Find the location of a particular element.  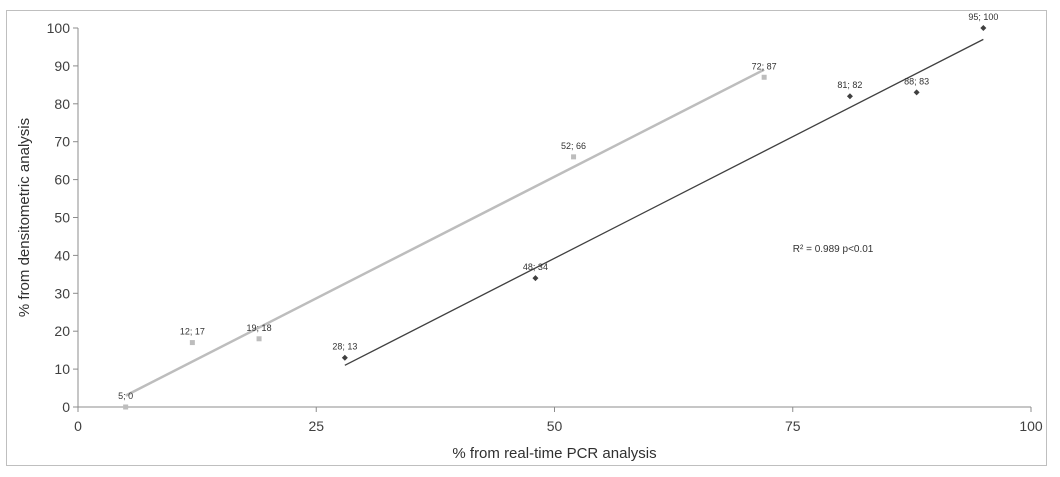

y-tick-label: 60 is located at coordinates (62, 180).